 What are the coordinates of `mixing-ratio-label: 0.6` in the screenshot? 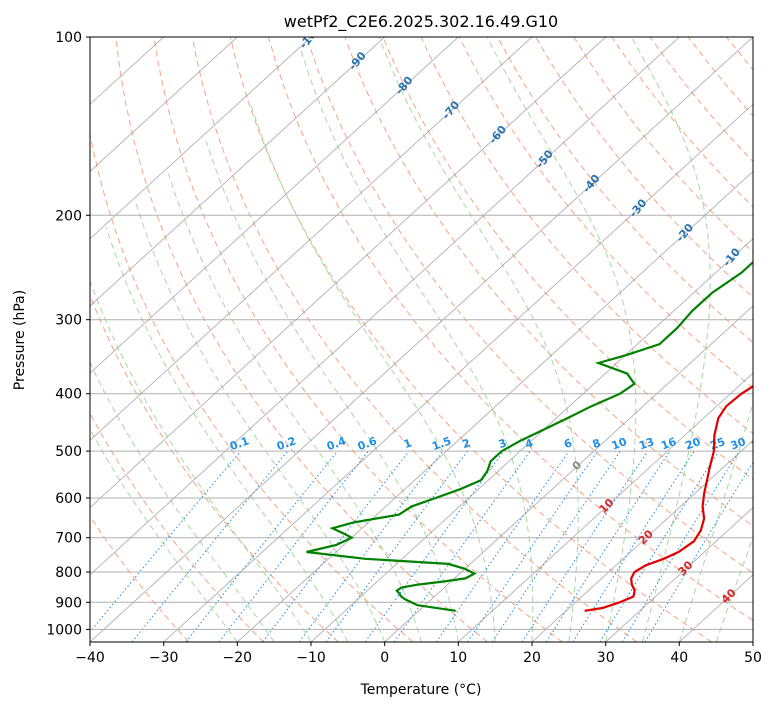 It's located at (367, 443).